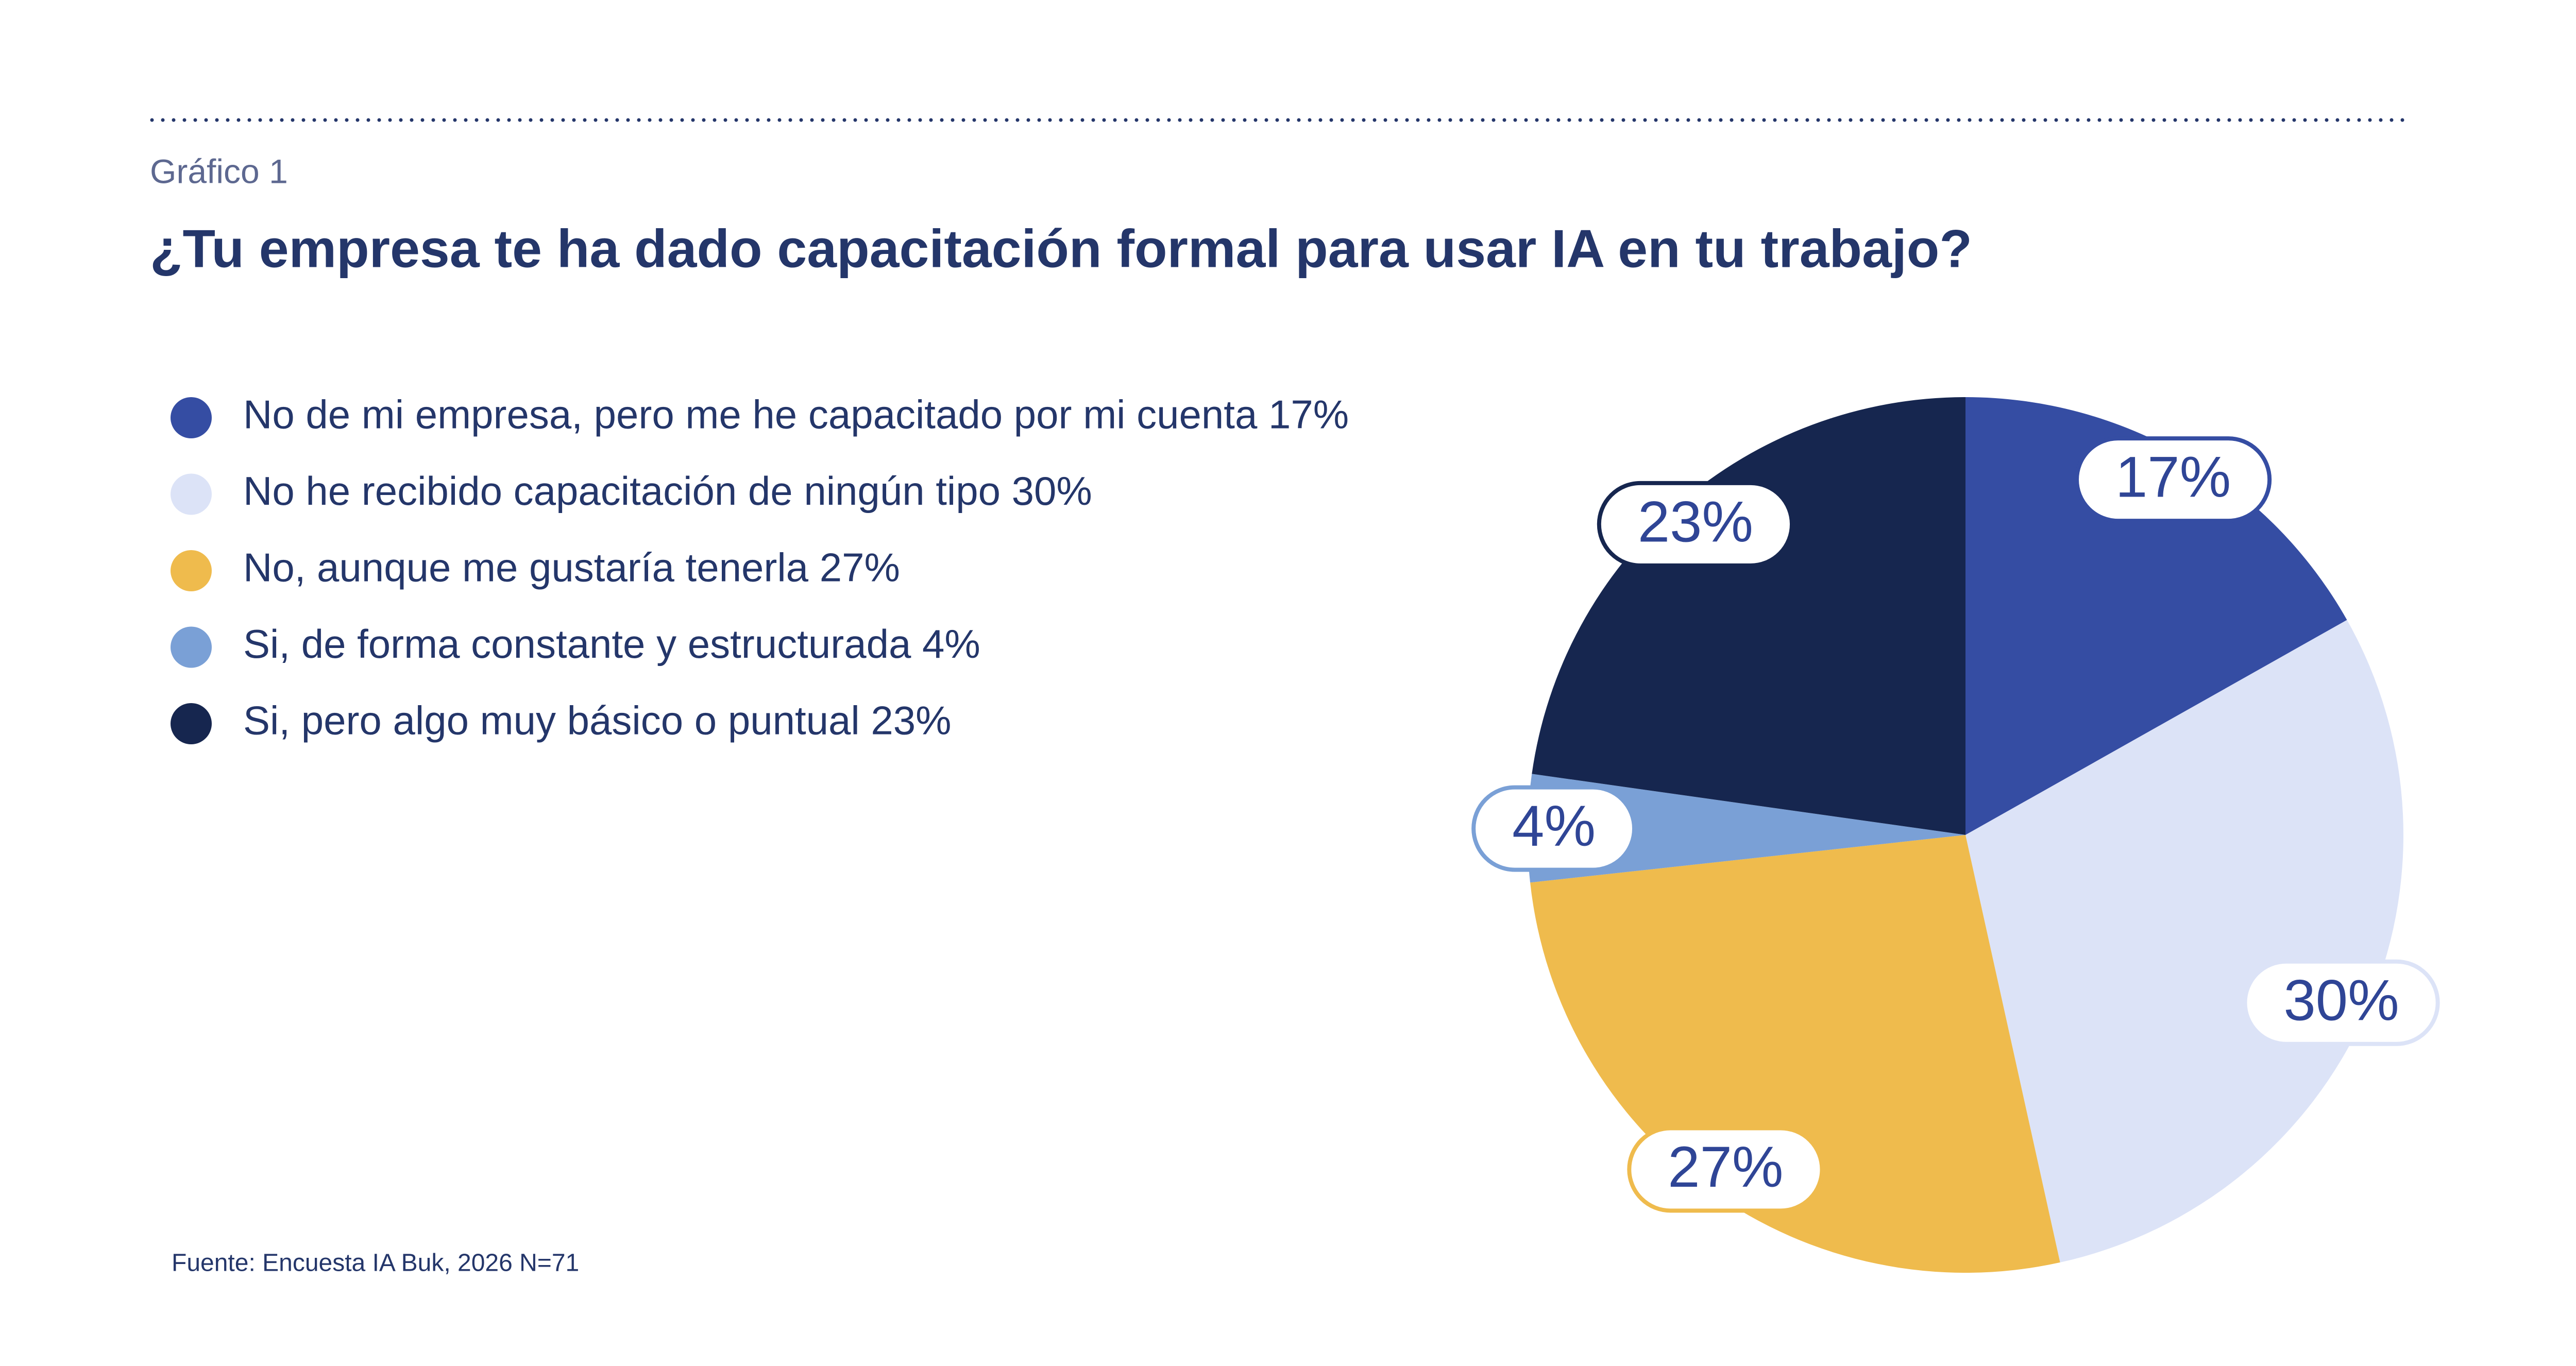 The height and width of the screenshot is (1366, 2576). I want to click on value-label: 27%, so click(1726, 1169).